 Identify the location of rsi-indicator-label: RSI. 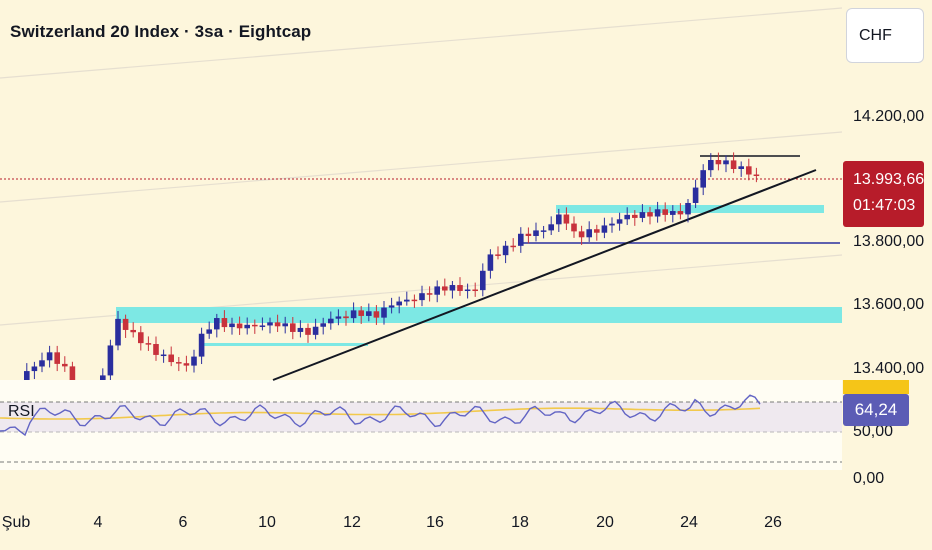
(21, 411).